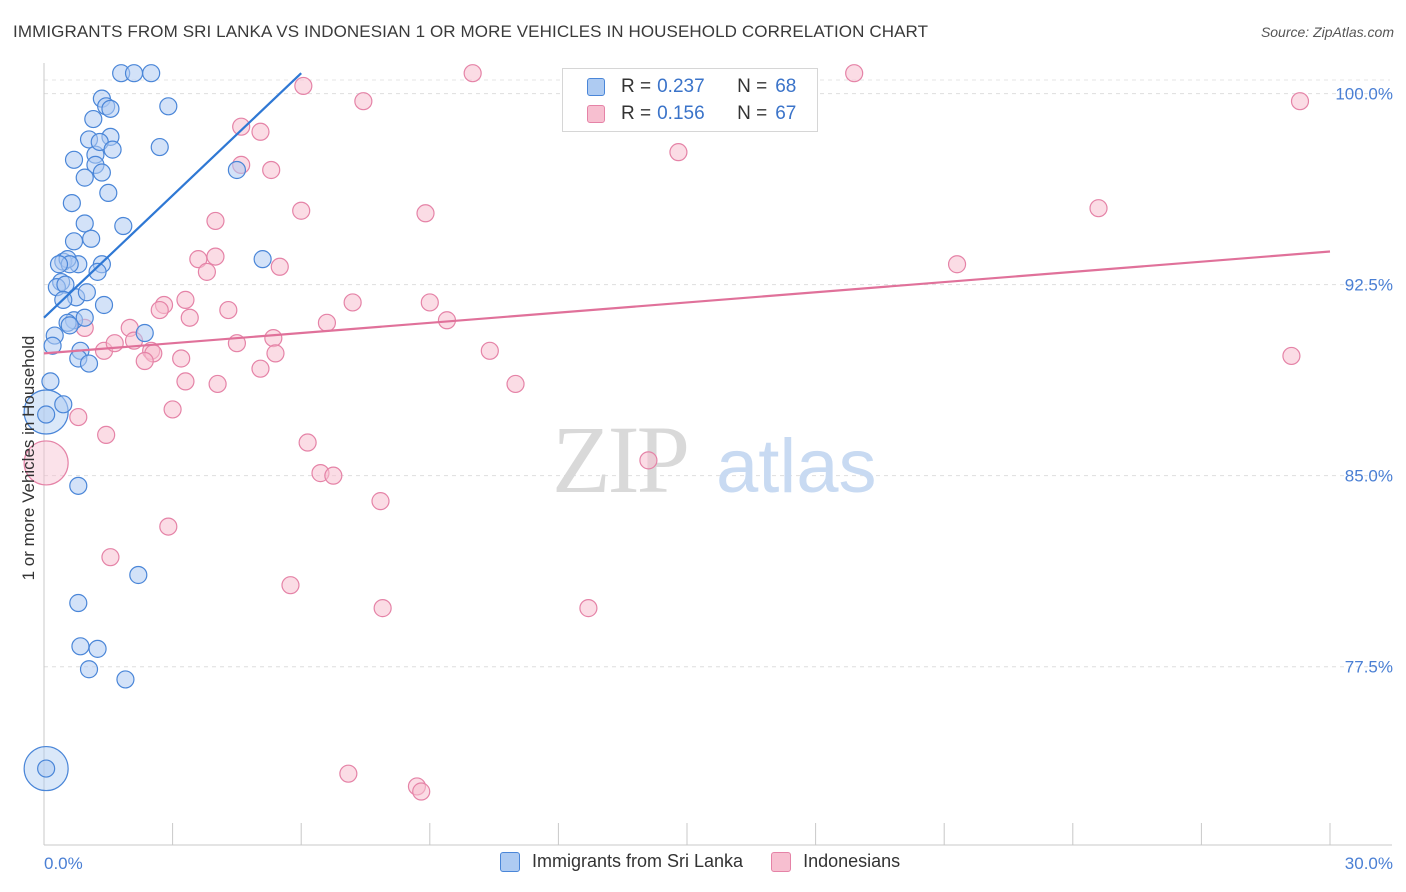 The height and width of the screenshot is (892, 1406). Describe the element at coordinates (1364, 381) in the screenshot. I see `y-tick-labels: 100.0% 92.5% 85.0% 77.5%` at that location.